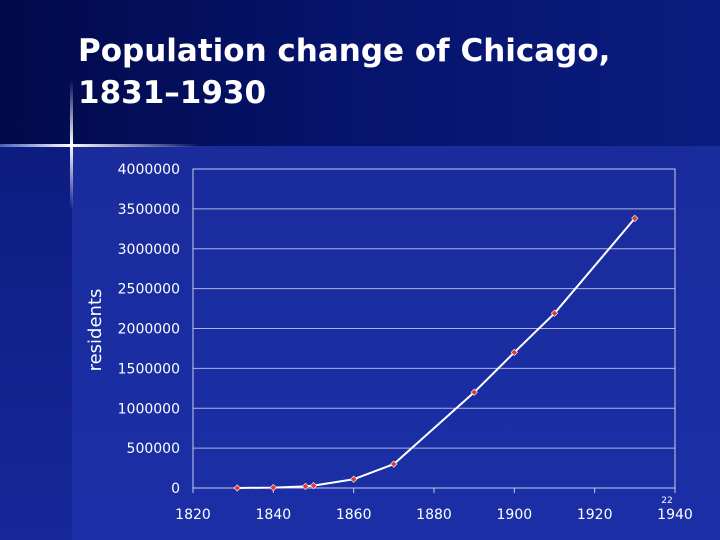  What do you see at coordinates (515, 515) in the screenshot?
I see `x-tick-label-4: 1900` at bounding box center [515, 515].